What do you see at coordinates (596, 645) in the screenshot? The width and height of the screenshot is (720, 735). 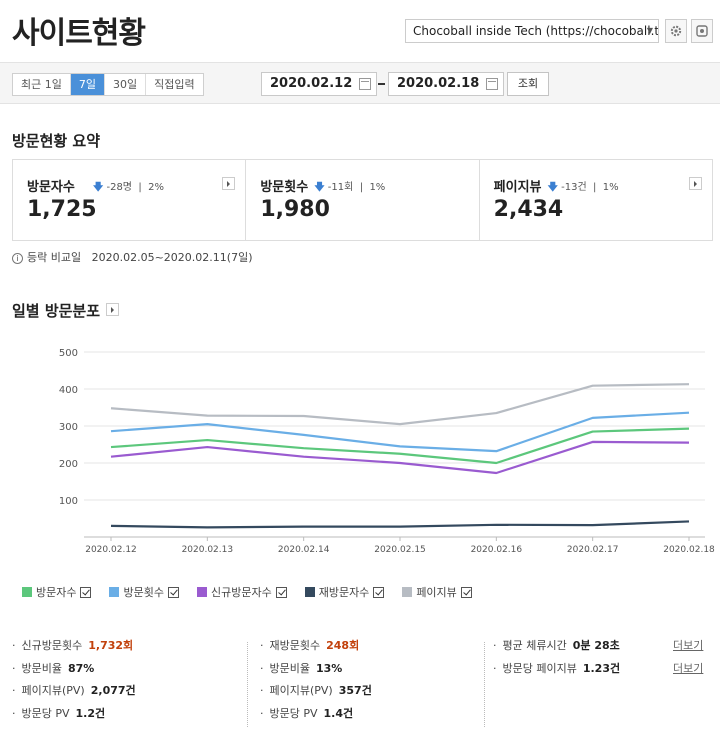 I see `stat-value: 0분 28초` at bounding box center [596, 645].